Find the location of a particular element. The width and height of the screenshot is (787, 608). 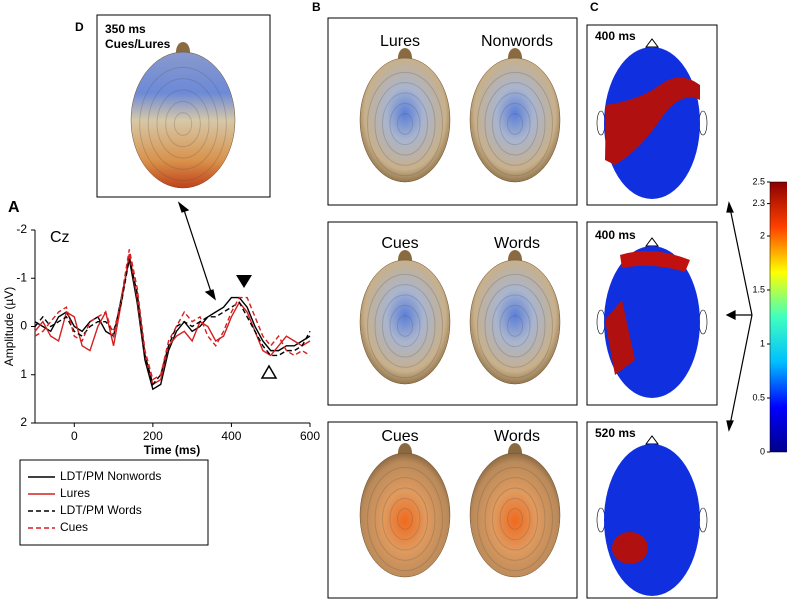

time-label: 520 ms is located at coordinates (615, 433).